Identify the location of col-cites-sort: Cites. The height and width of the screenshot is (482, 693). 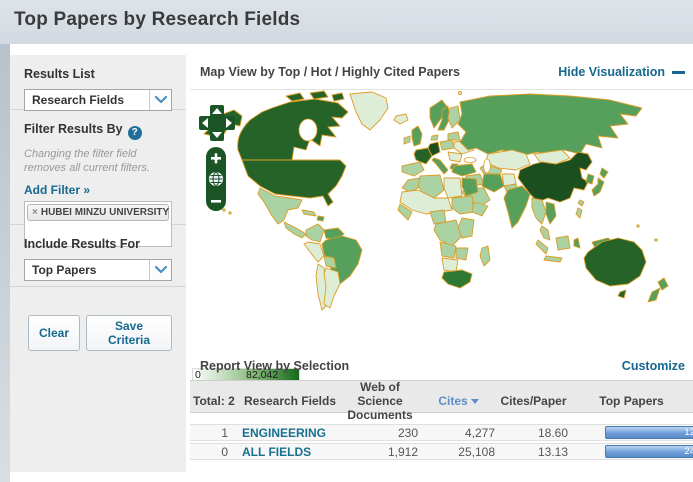
(458, 401).